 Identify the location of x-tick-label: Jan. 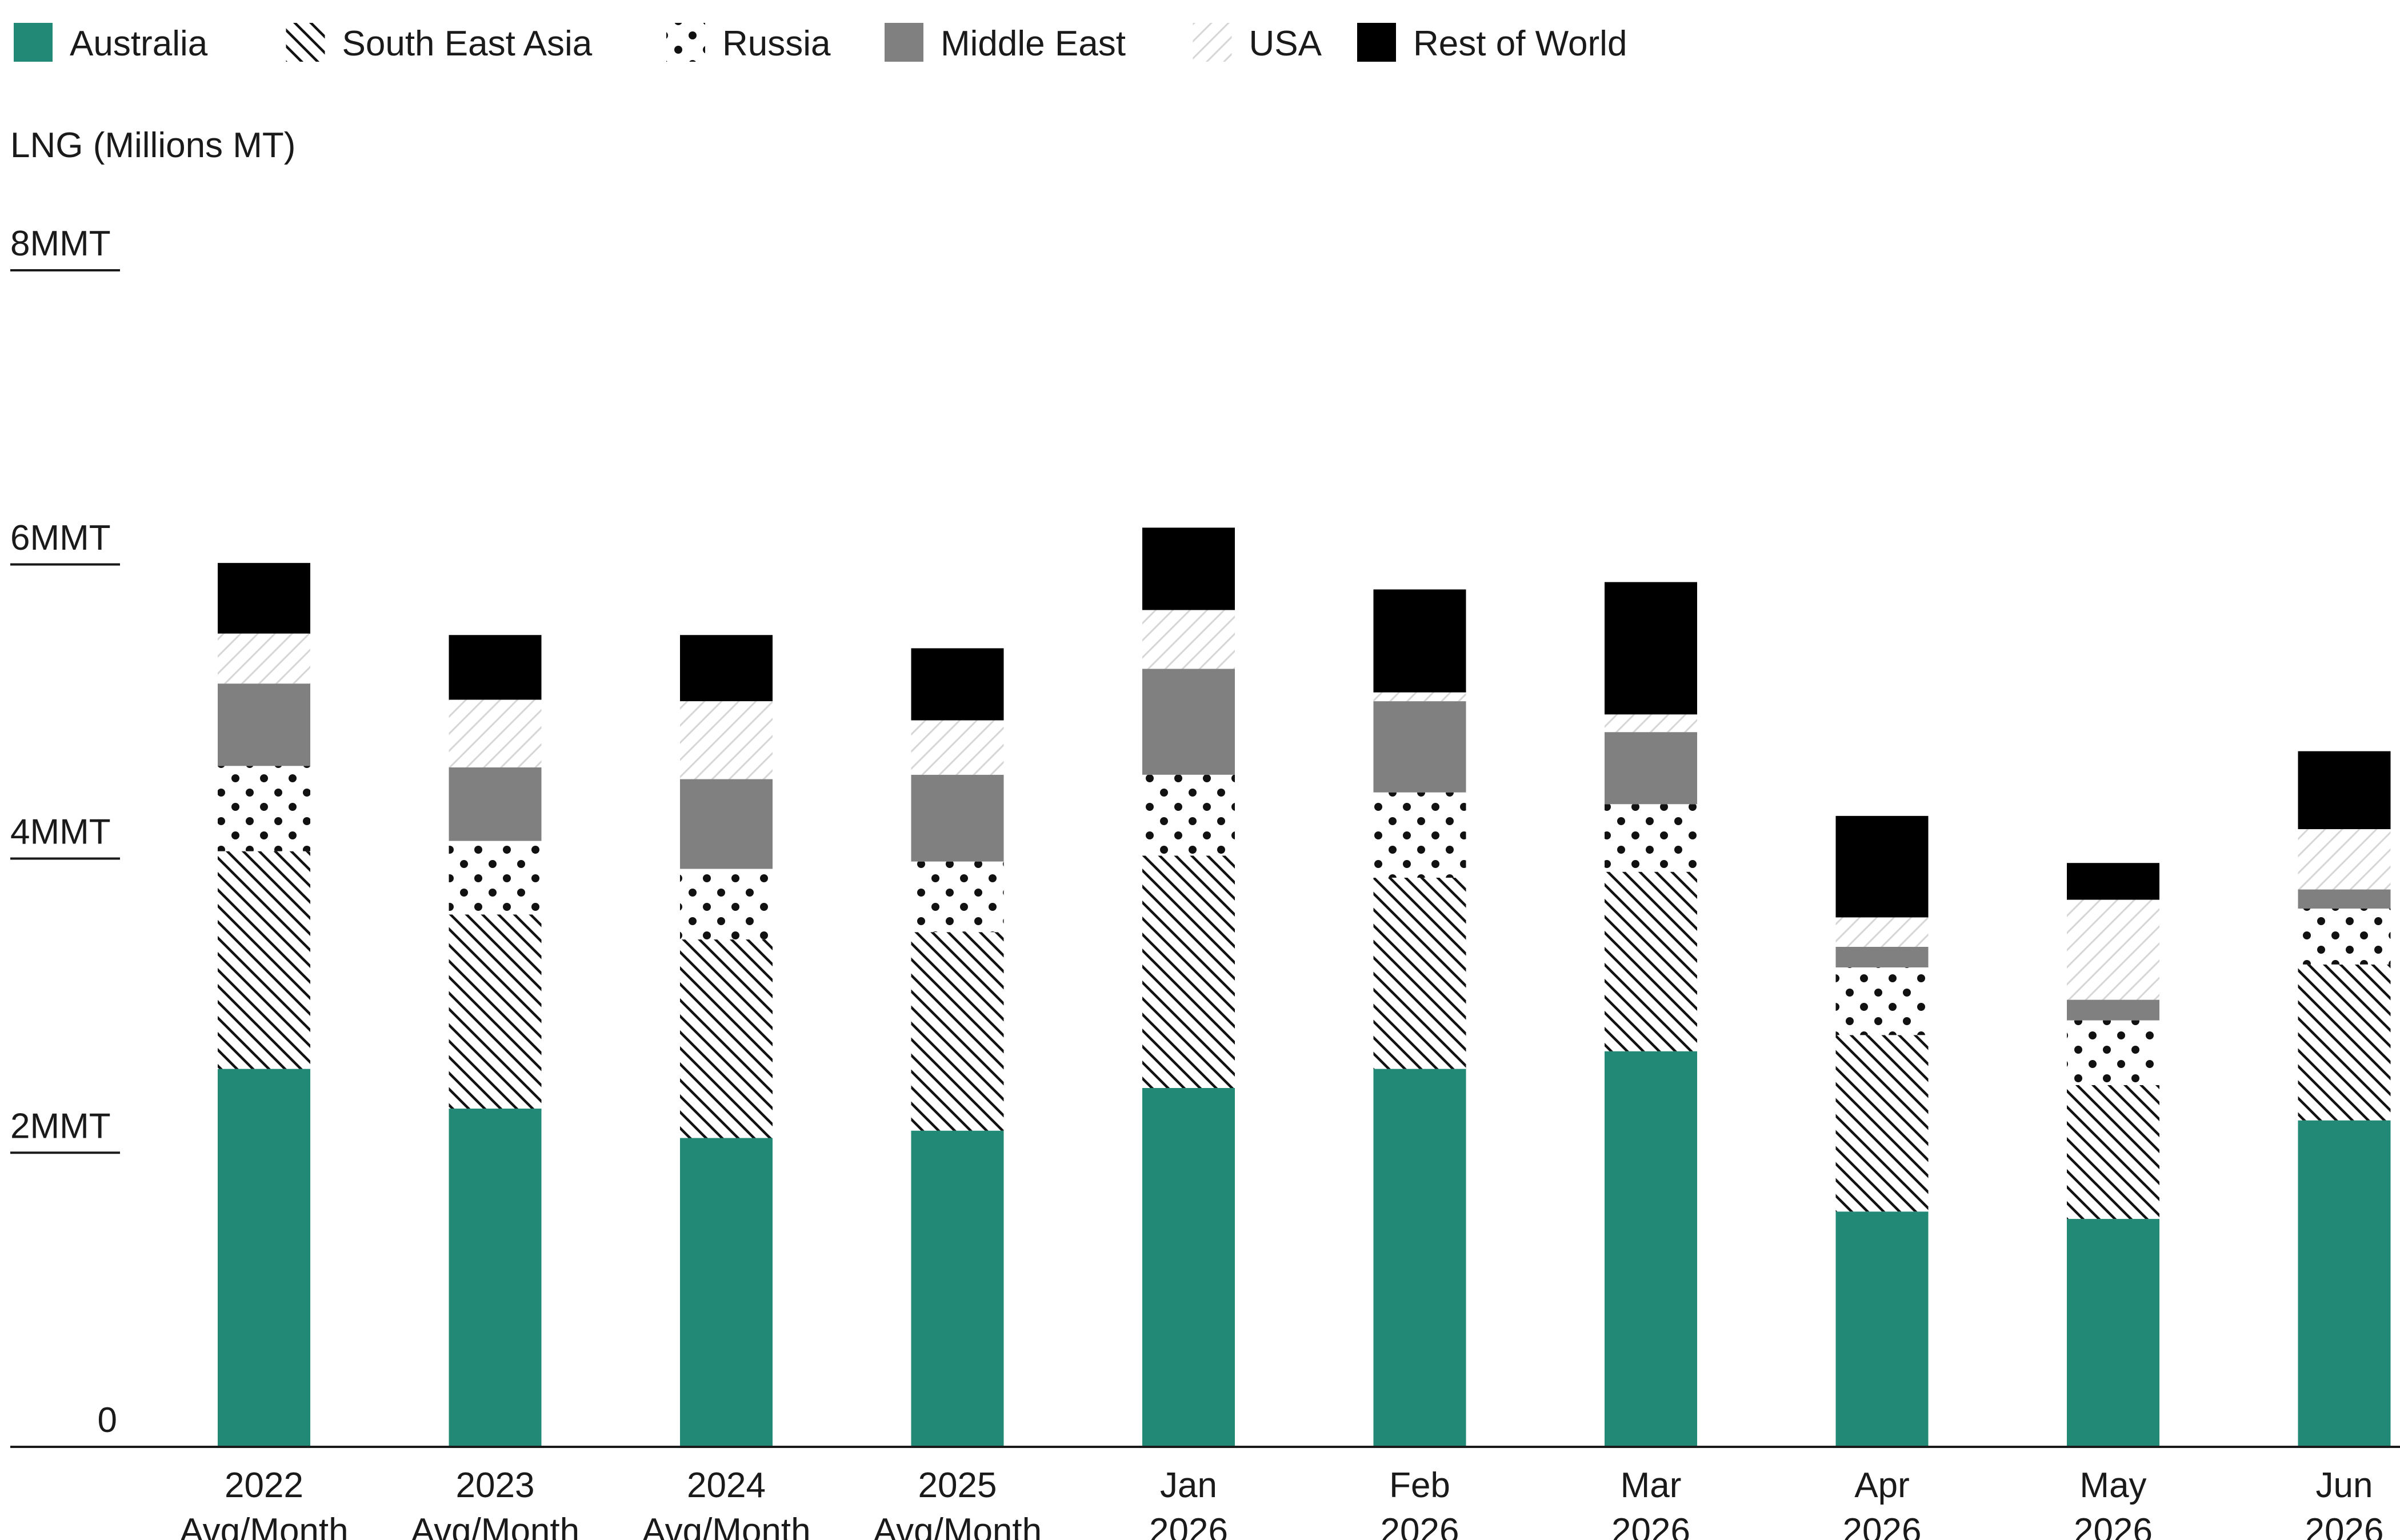
(1188, 1485).